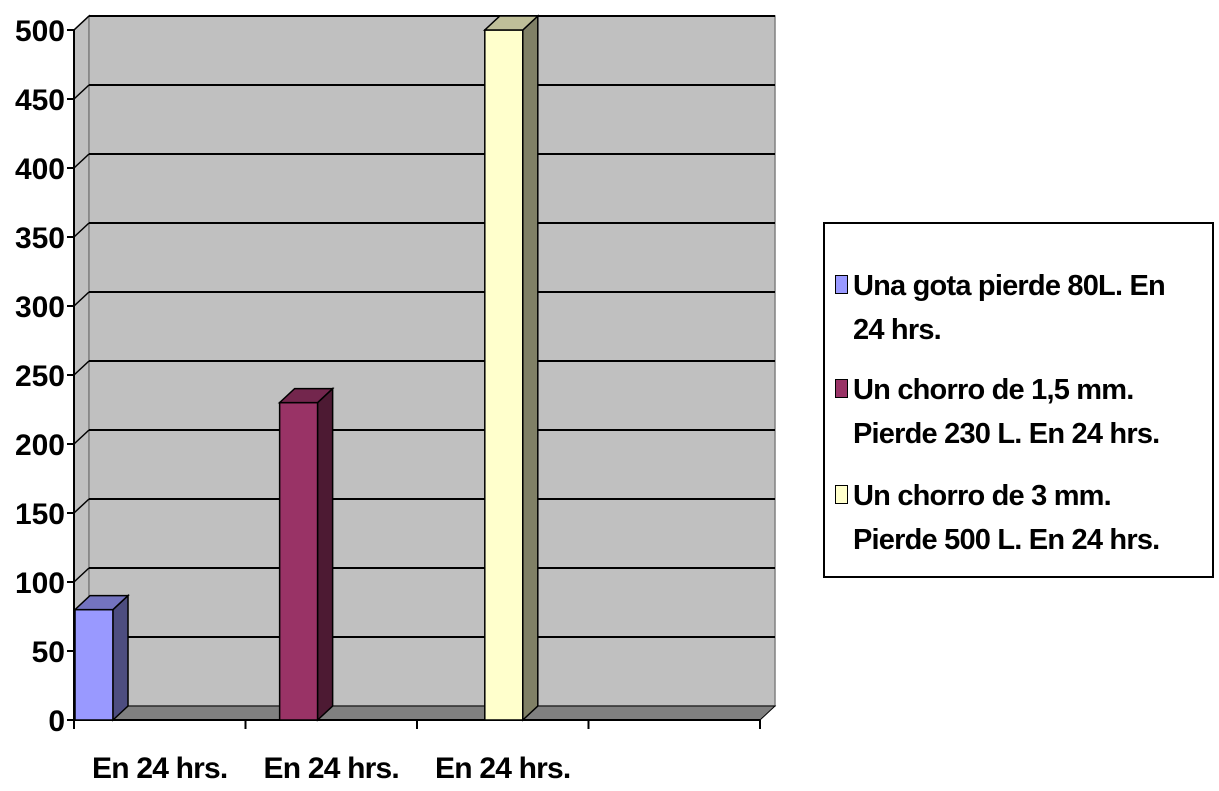 The height and width of the screenshot is (791, 1219). What do you see at coordinates (48, 652) in the screenshot?
I see `y-tick-label-50: 50` at bounding box center [48, 652].